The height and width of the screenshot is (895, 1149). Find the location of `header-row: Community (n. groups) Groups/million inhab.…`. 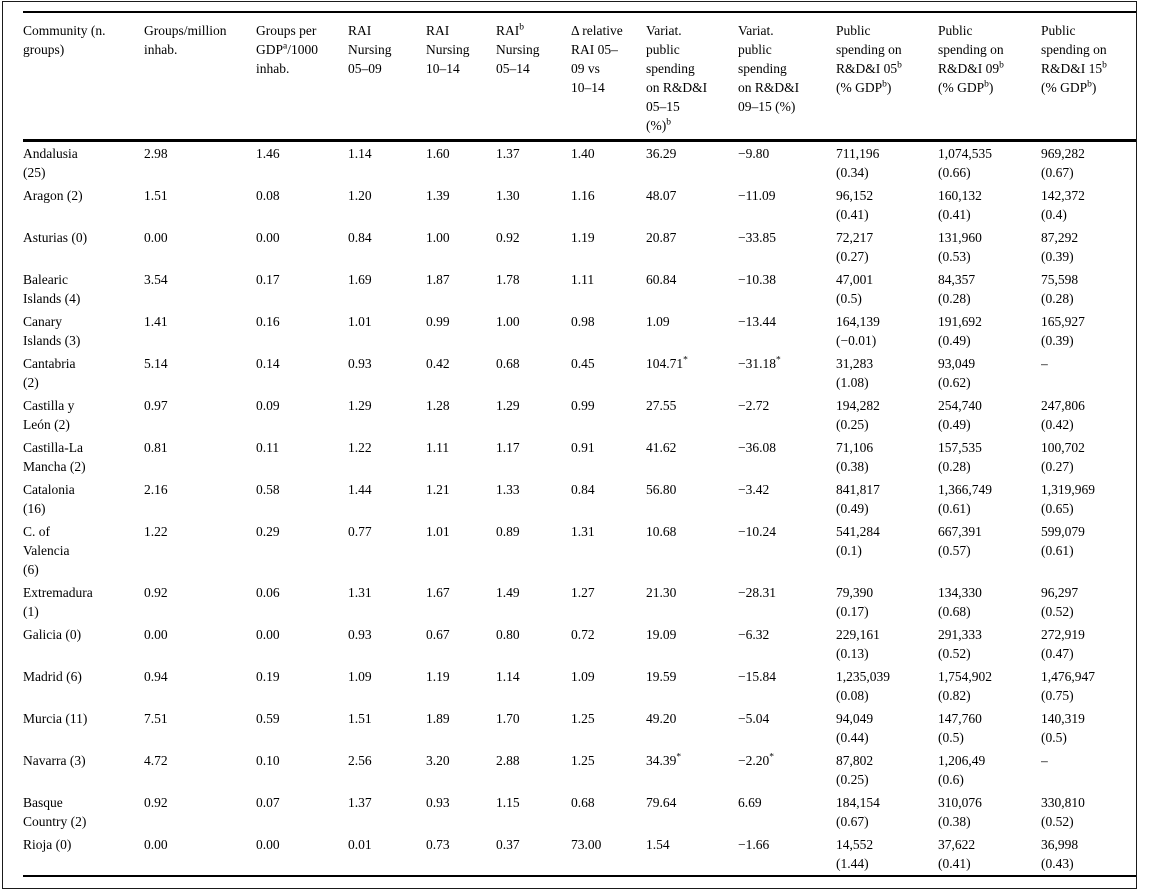

header-row: Community (n. groups) Groups/million inhab.… is located at coordinates (579, 77).